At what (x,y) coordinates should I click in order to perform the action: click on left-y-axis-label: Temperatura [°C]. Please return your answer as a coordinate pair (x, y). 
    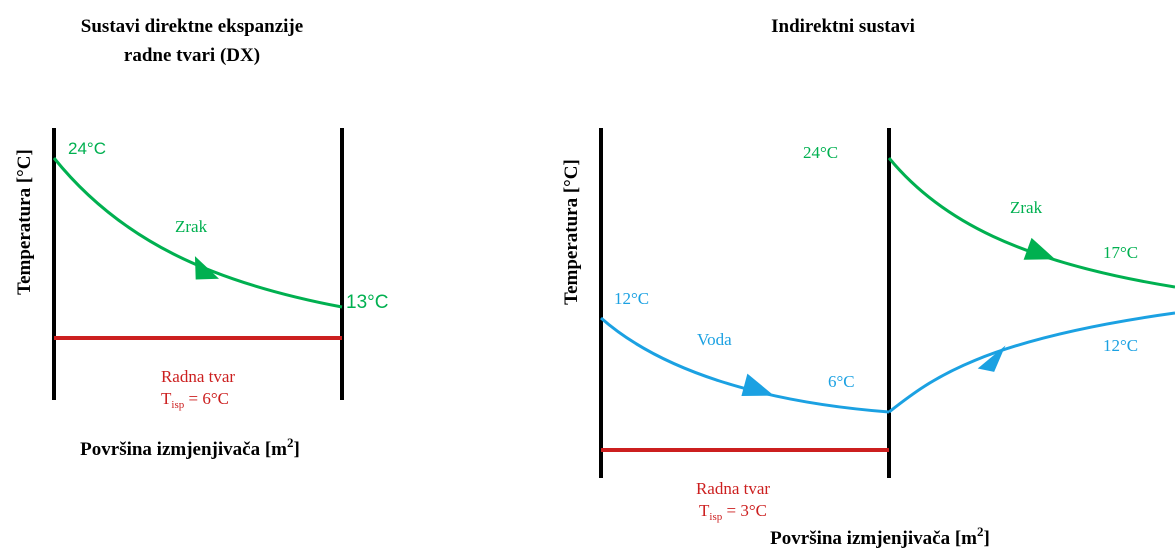
    Looking at the image, I should click on (24, 222).